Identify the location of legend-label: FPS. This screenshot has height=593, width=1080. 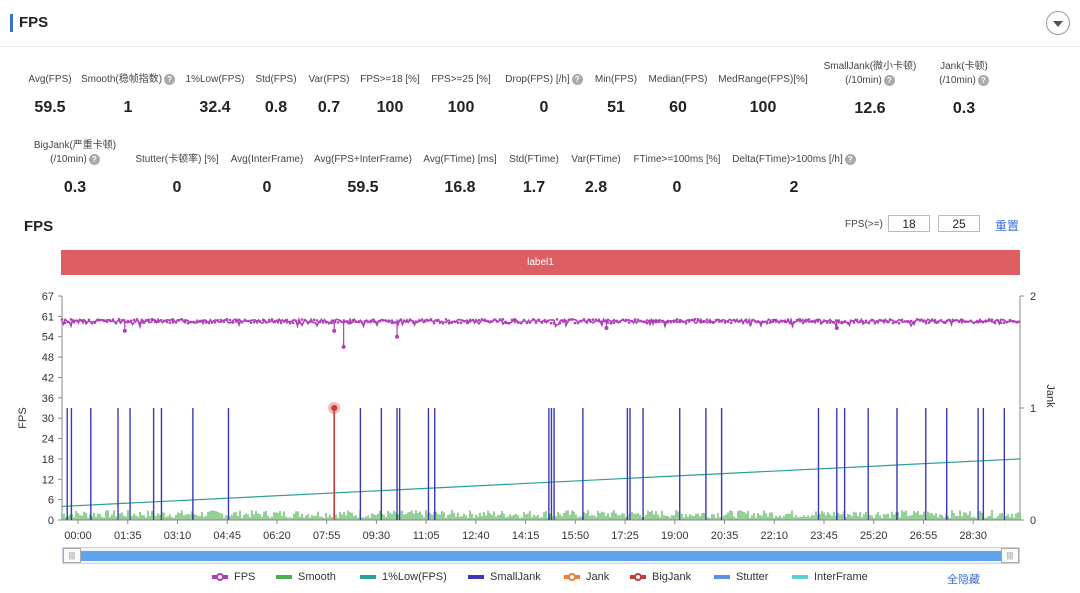
(245, 577).